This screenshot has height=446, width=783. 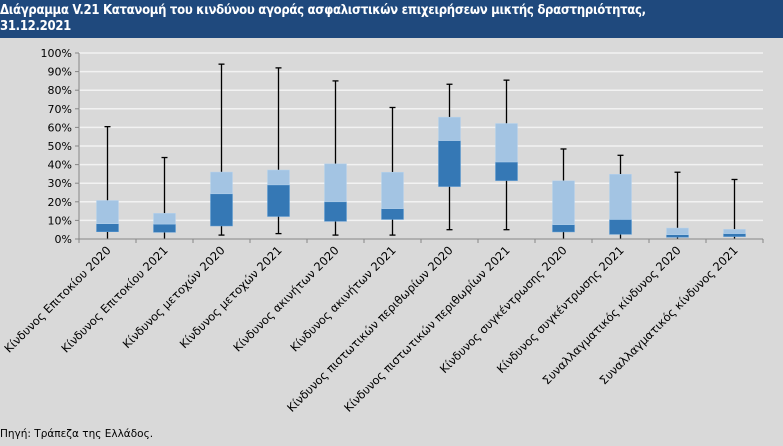 What do you see at coordinates (114, 299) in the screenshot?
I see `x-category-label: Κίνδυνος Επιτοκίου 2021` at bounding box center [114, 299].